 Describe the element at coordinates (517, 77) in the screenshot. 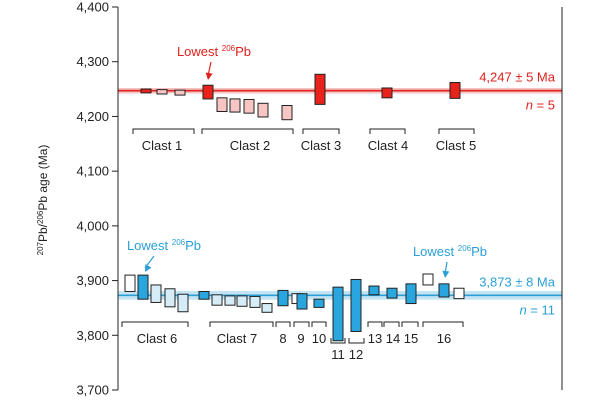

I see `red-age-label: 4,247 ± 5 Ma` at that location.